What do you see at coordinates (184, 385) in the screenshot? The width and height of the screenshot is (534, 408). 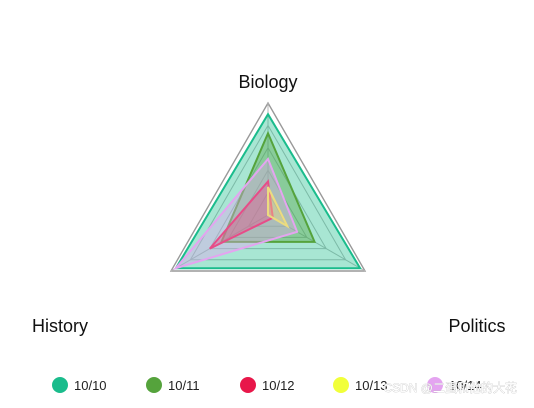 I see `legend-label: 10/11` at bounding box center [184, 385].